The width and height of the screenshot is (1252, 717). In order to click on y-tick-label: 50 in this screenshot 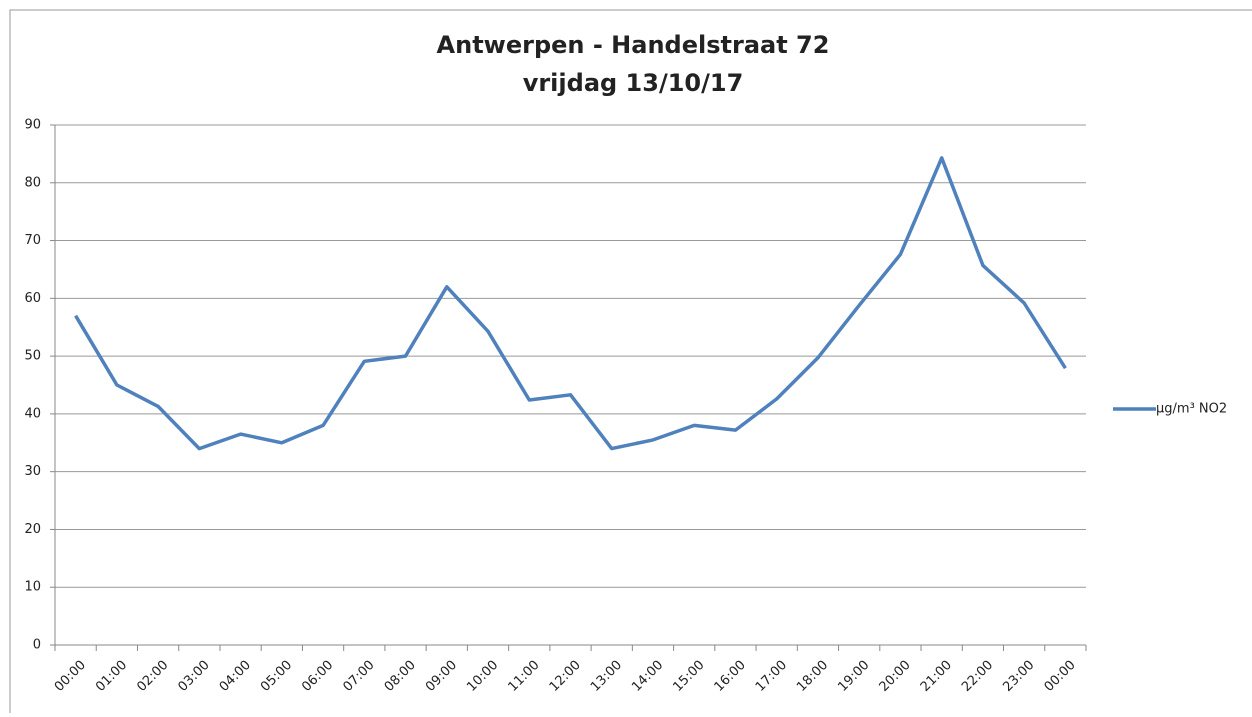, I will do `click(32, 356)`.